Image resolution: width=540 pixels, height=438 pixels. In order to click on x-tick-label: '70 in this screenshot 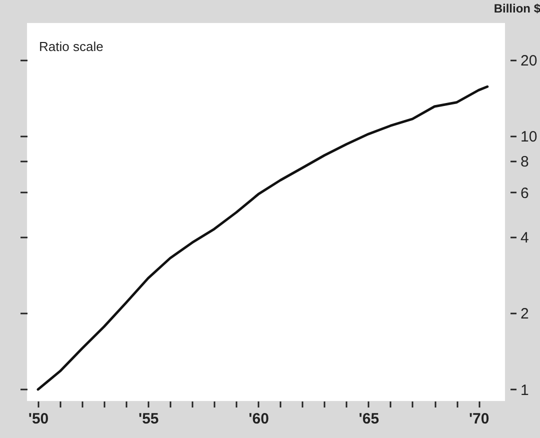, I will do `click(479, 419)`.